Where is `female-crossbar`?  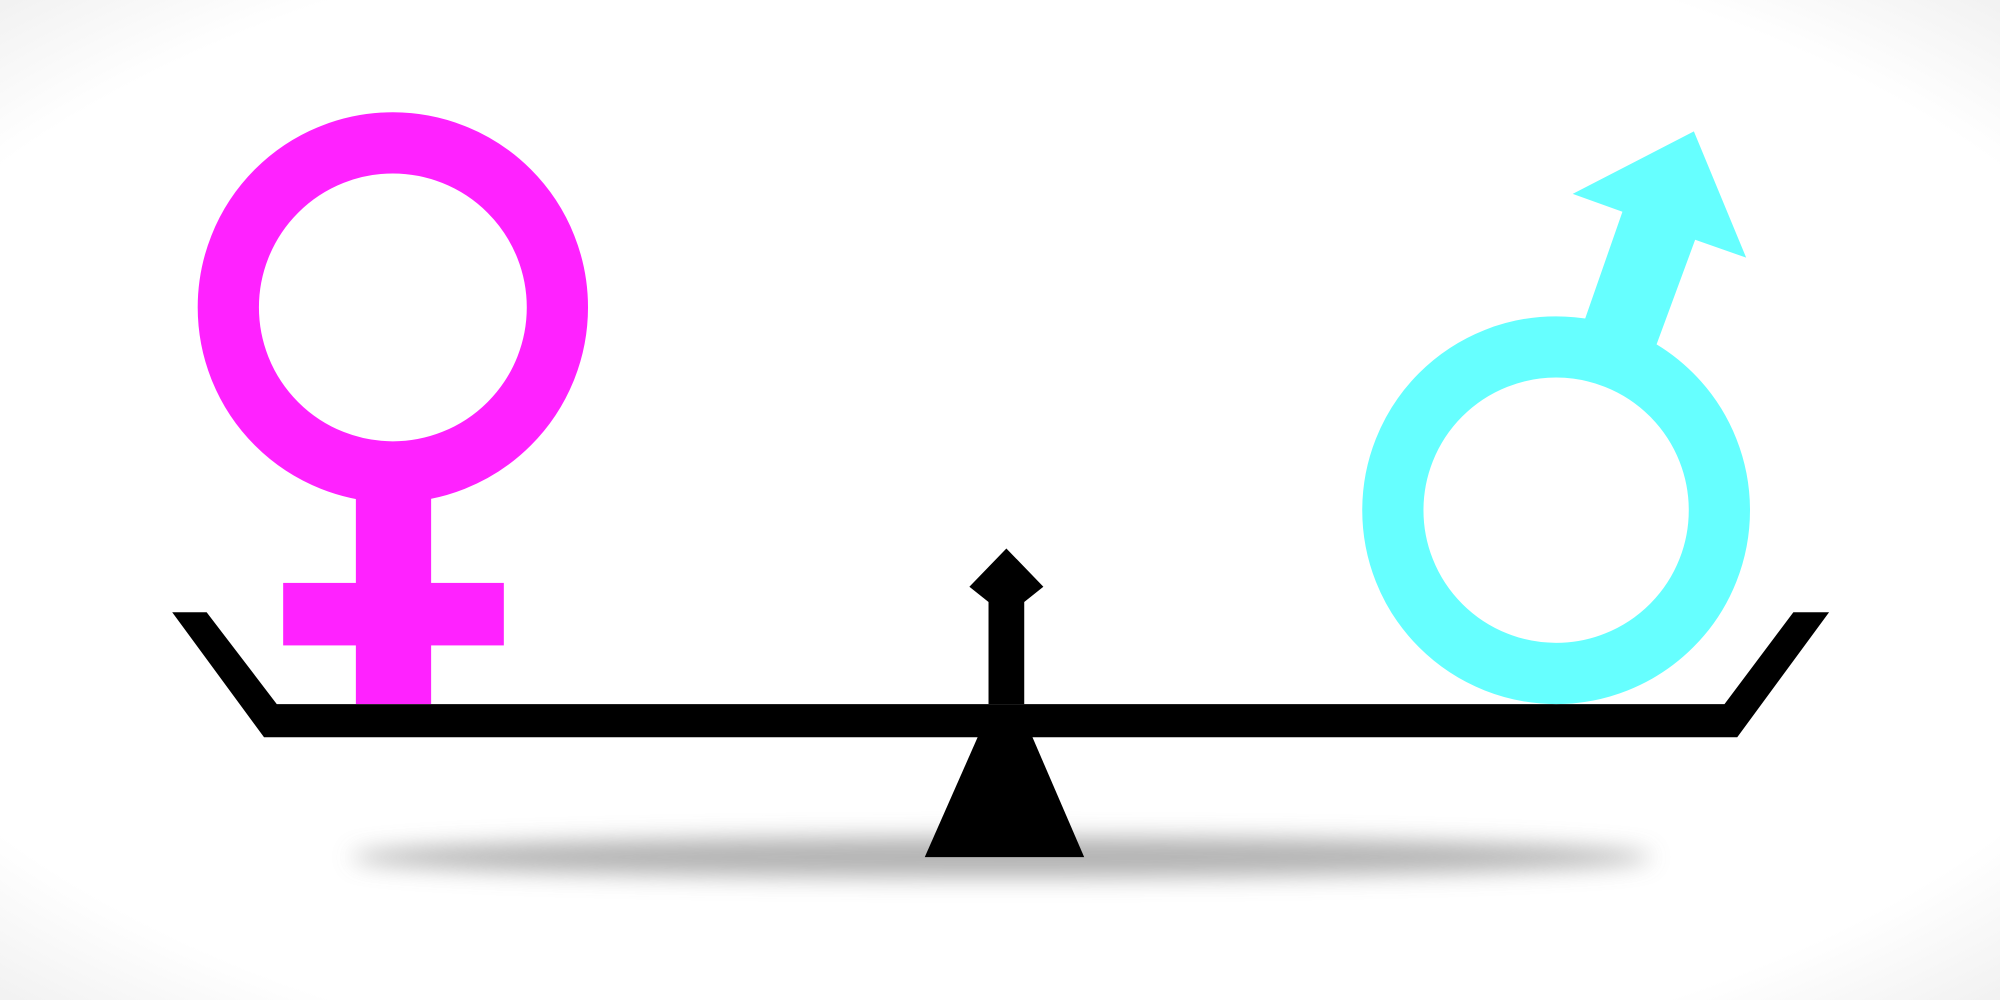 female-crossbar is located at coordinates (393, 614).